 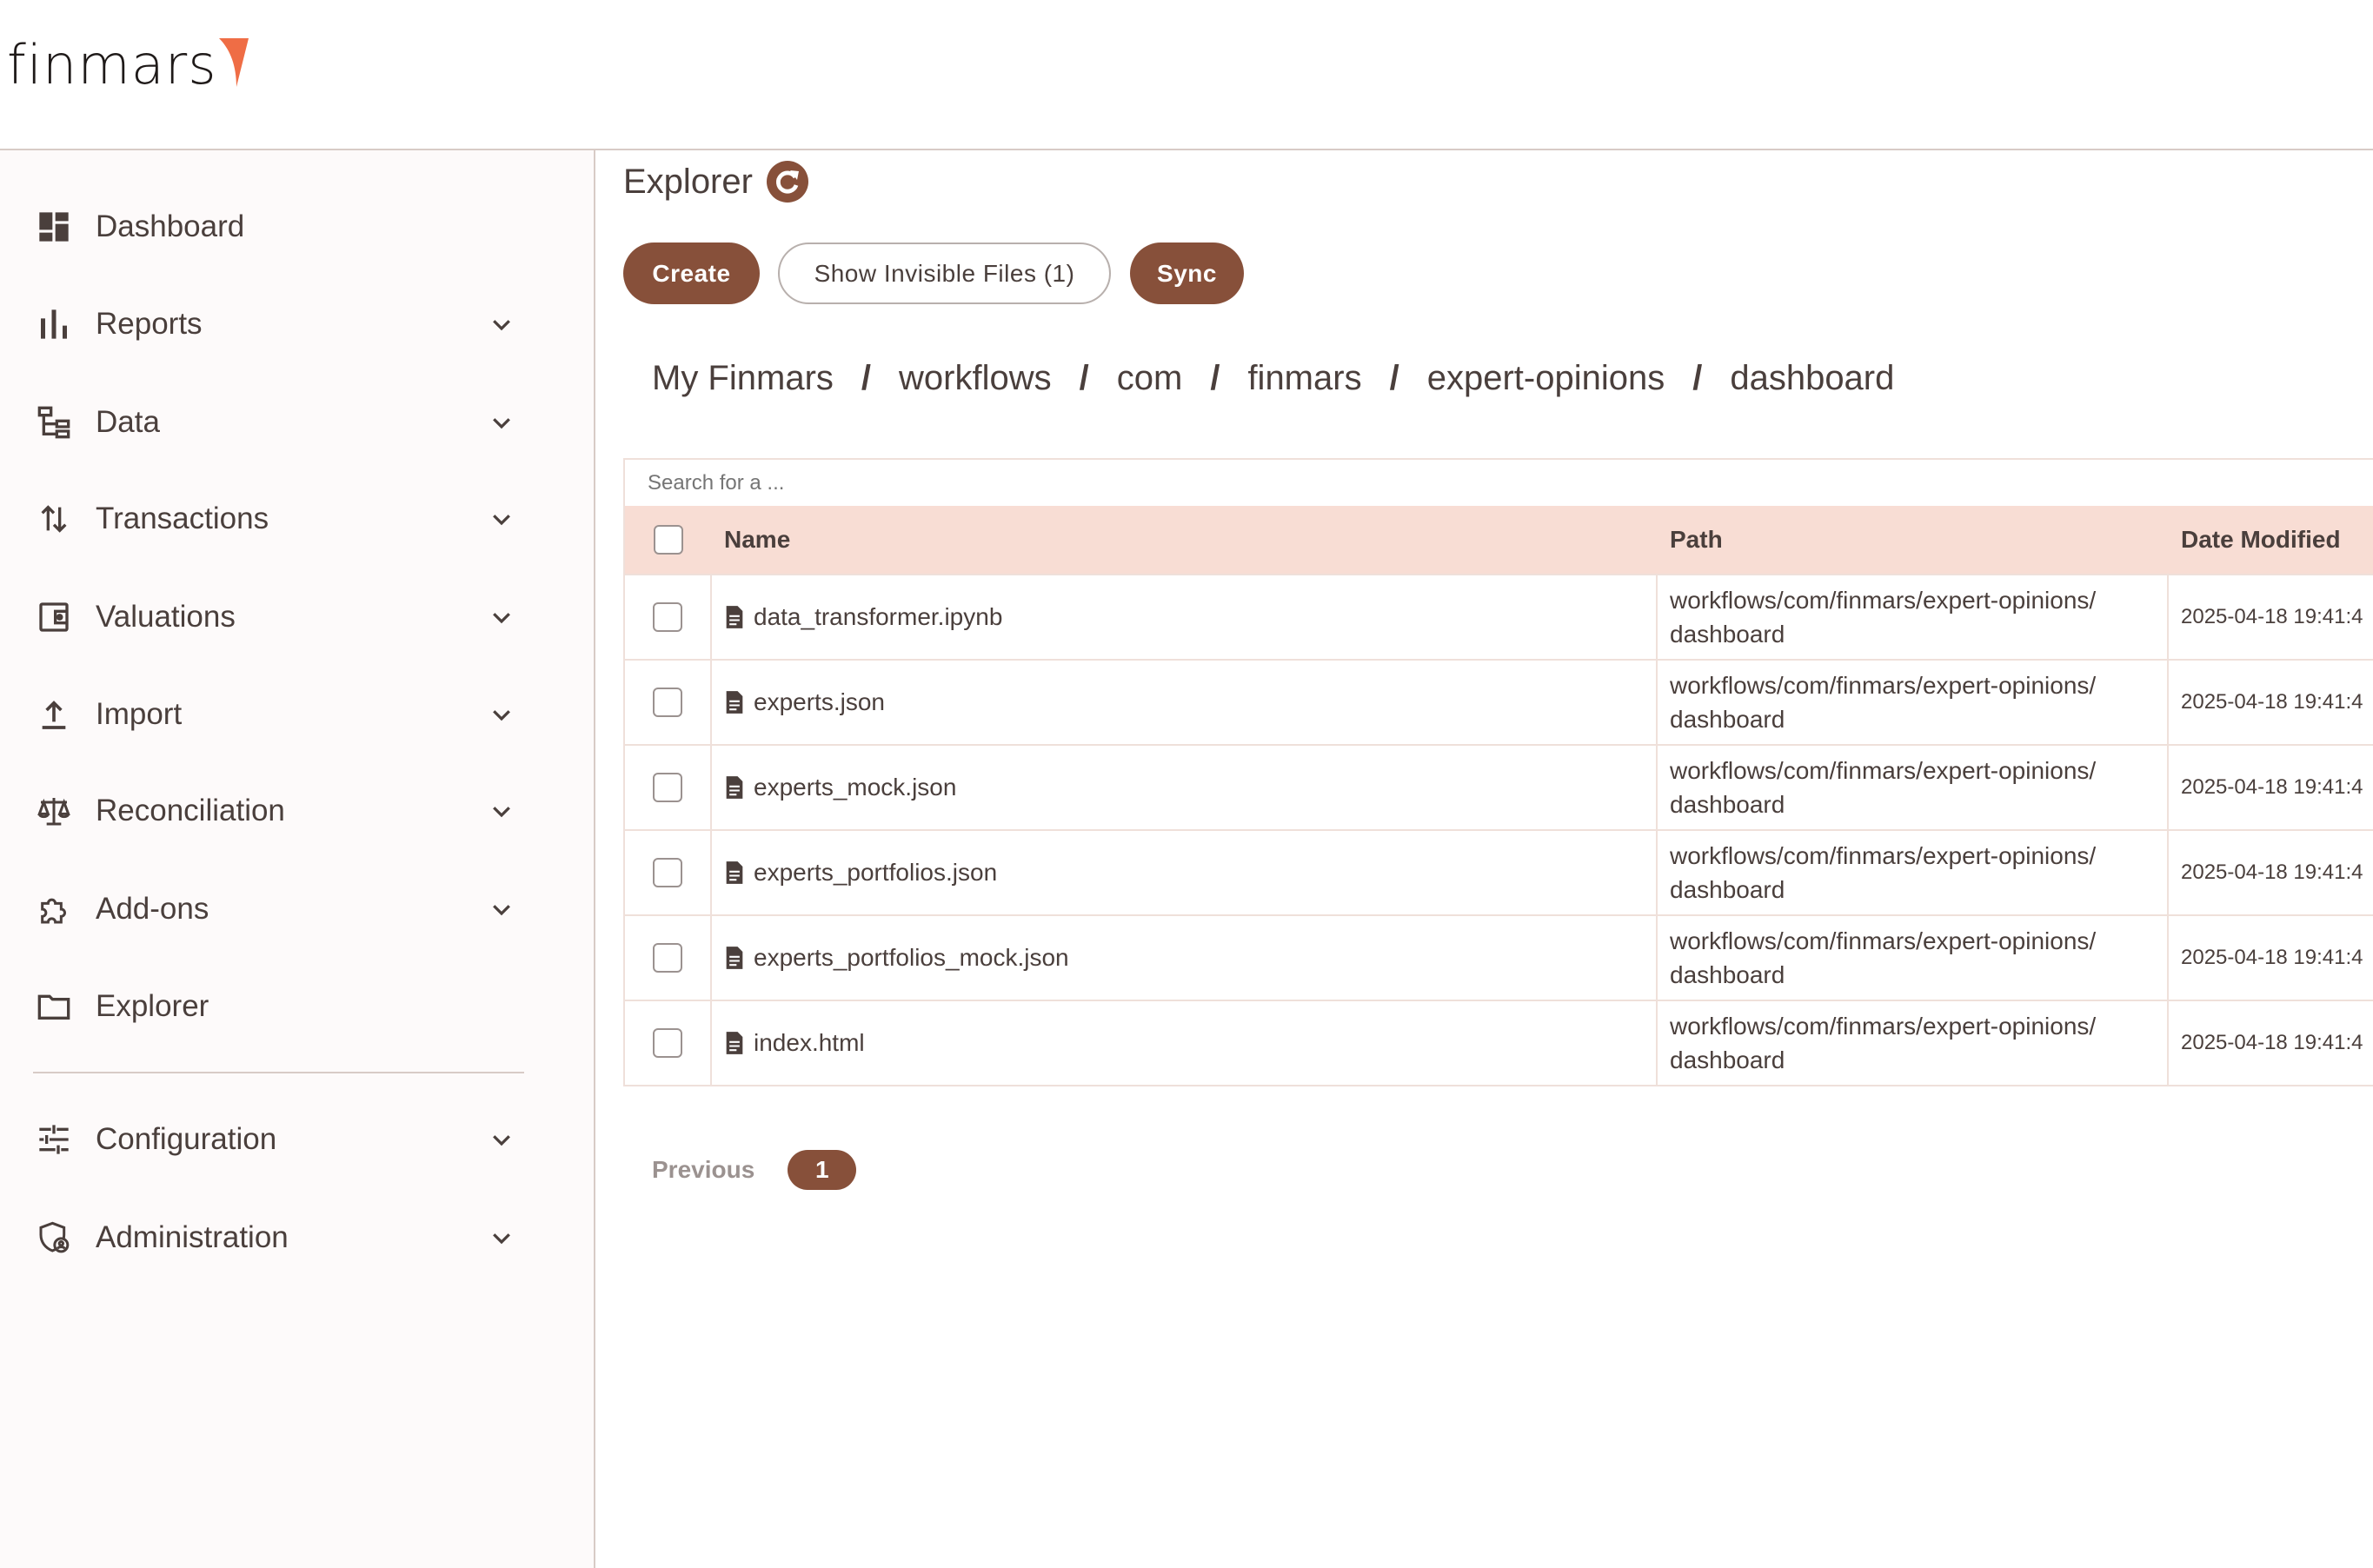 What do you see at coordinates (1812, 378) in the screenshot?
I see `breadcrumb-item: dashboard` at bounding box center [1812, 378].